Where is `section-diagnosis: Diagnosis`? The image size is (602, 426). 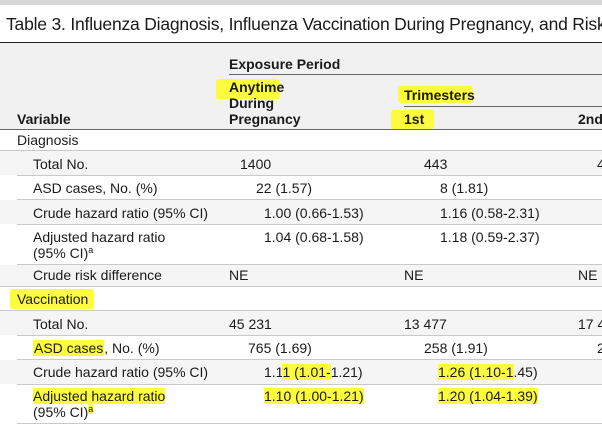 section-diagnosis: Diagnosis is located at coordinates (48, 140).